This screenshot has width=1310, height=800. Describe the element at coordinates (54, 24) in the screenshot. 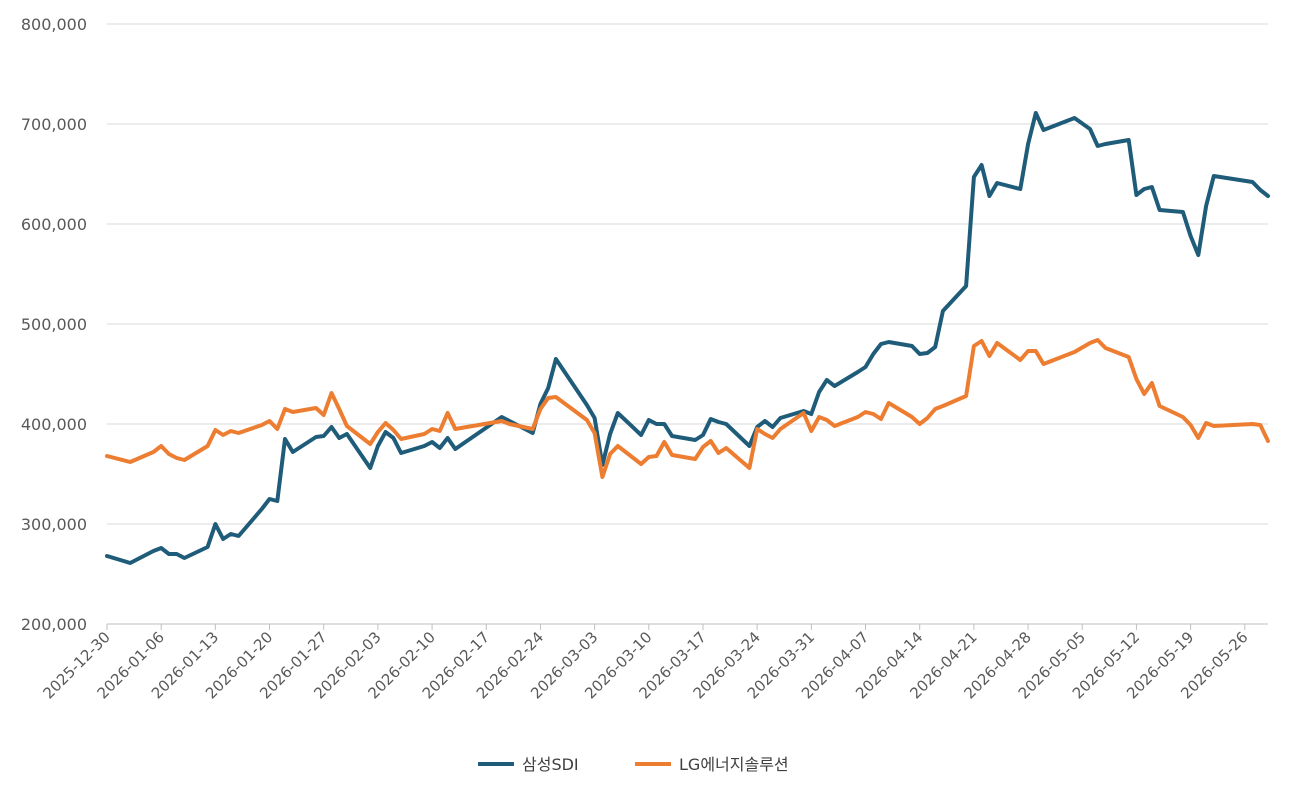

I see `y-tick-label: 800,000` at that location.